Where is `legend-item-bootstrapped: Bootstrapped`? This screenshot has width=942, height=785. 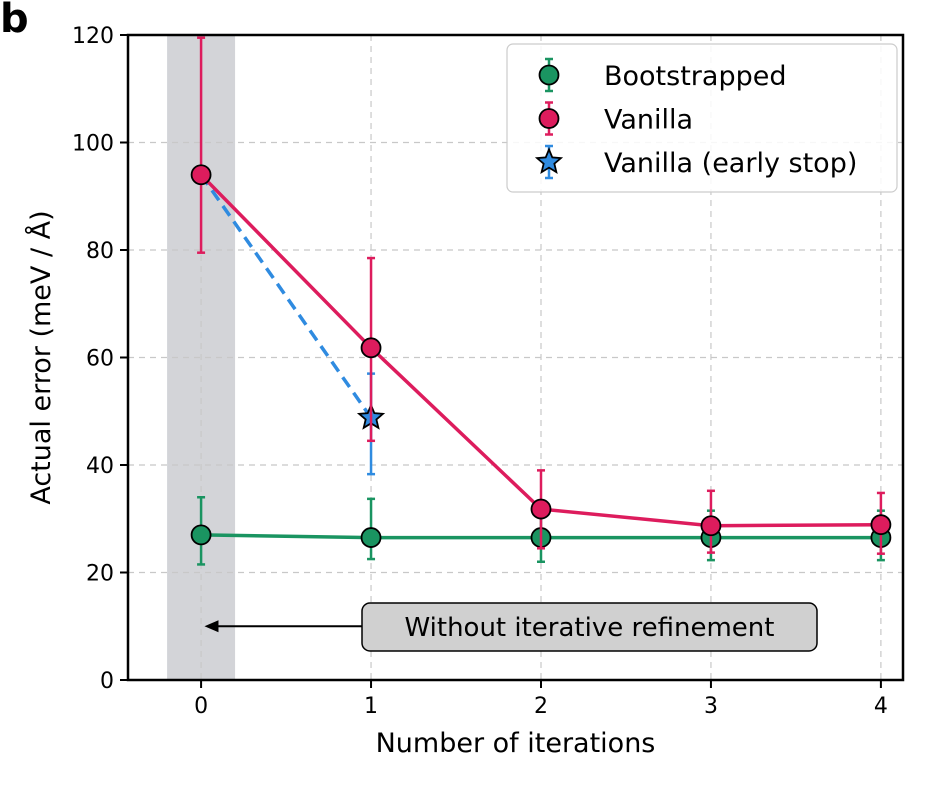
legend-item-bootstrapped: Bootstrapped is located at coordinates (662, 75).